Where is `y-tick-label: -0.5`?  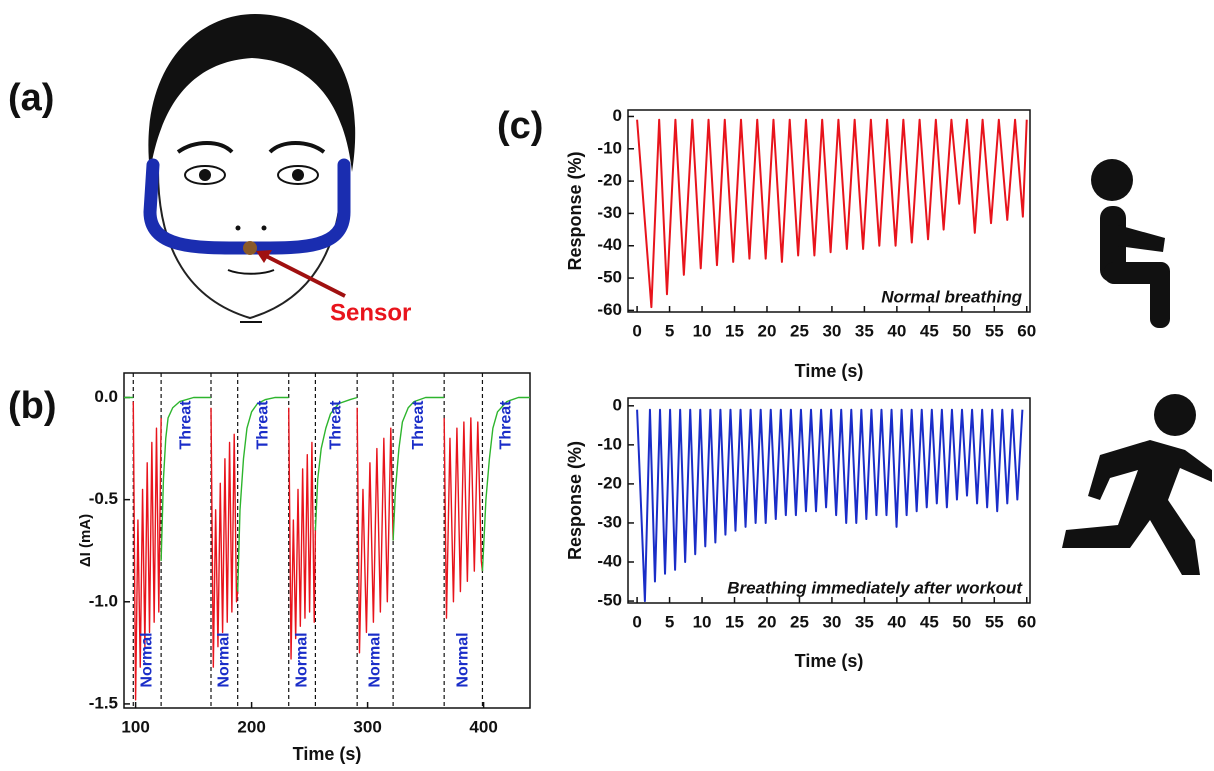
y-tick-label: -0.5 is located at coordinates (103, 498).